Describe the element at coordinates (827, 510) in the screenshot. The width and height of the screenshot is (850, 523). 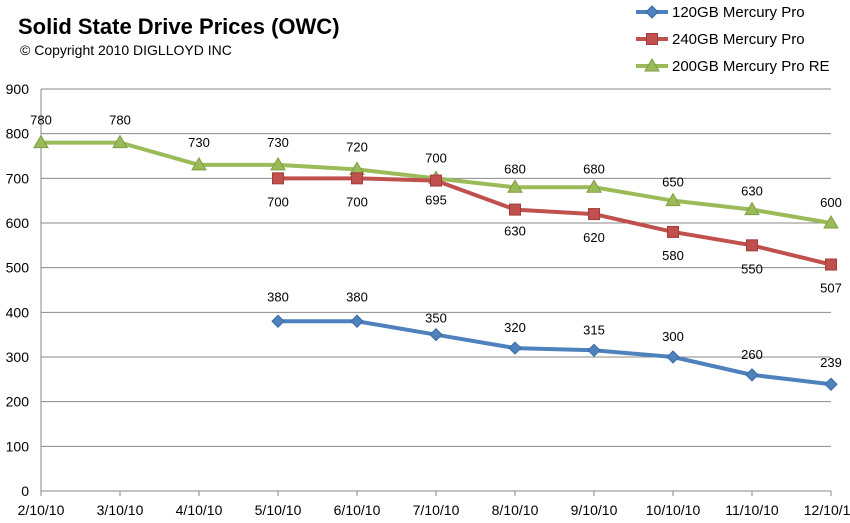
I see `x-tick-label: 12/10/10` at that location.